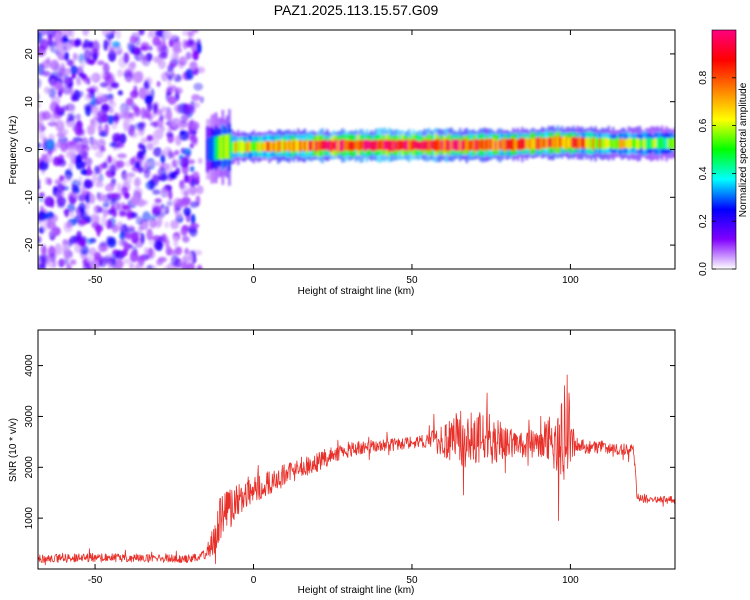 This screenshot has height=600, width=750. What do you see at coordinates (254, 280) in the screenshot?
I see `spectrogram-x-tick-label: 0` at bounding box center [254, 280].